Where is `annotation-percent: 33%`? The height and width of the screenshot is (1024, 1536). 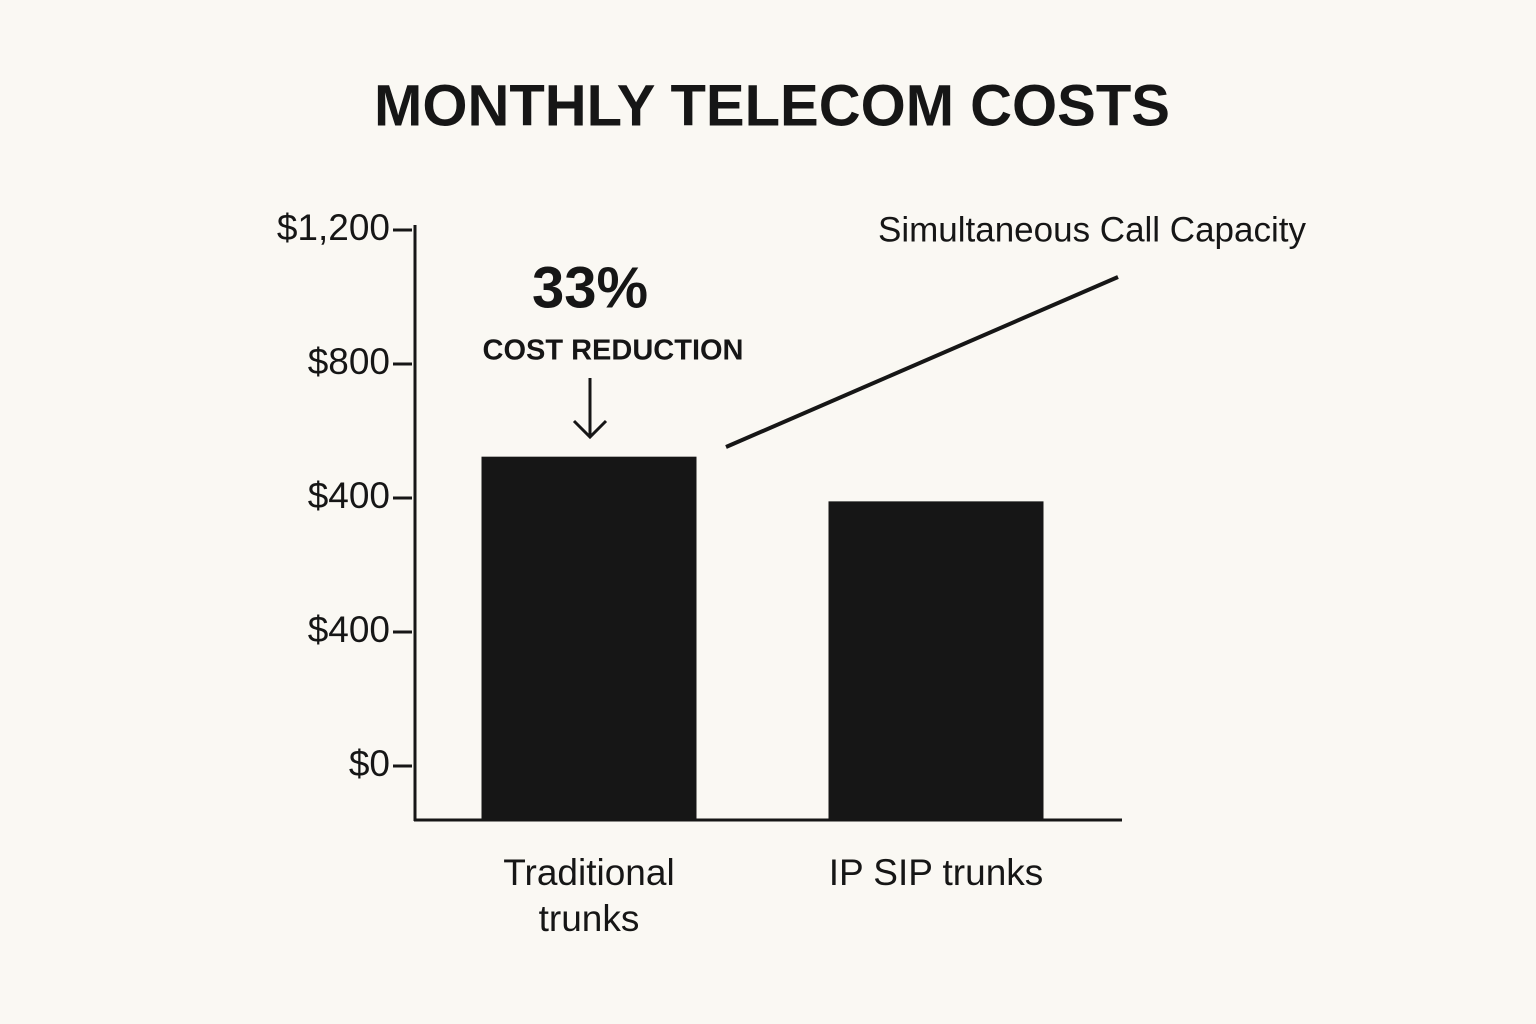 annotation-percent: 33% is located at coordinates (590, 287).